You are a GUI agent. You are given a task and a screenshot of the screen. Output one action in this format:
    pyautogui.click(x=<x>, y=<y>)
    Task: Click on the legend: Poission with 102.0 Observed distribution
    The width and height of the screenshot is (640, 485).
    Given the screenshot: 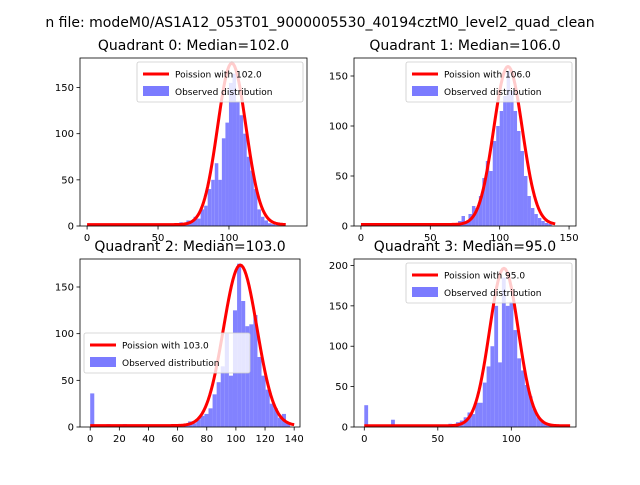 What is the action you would take?
    pyautogui.click(x=220, y=82)
    